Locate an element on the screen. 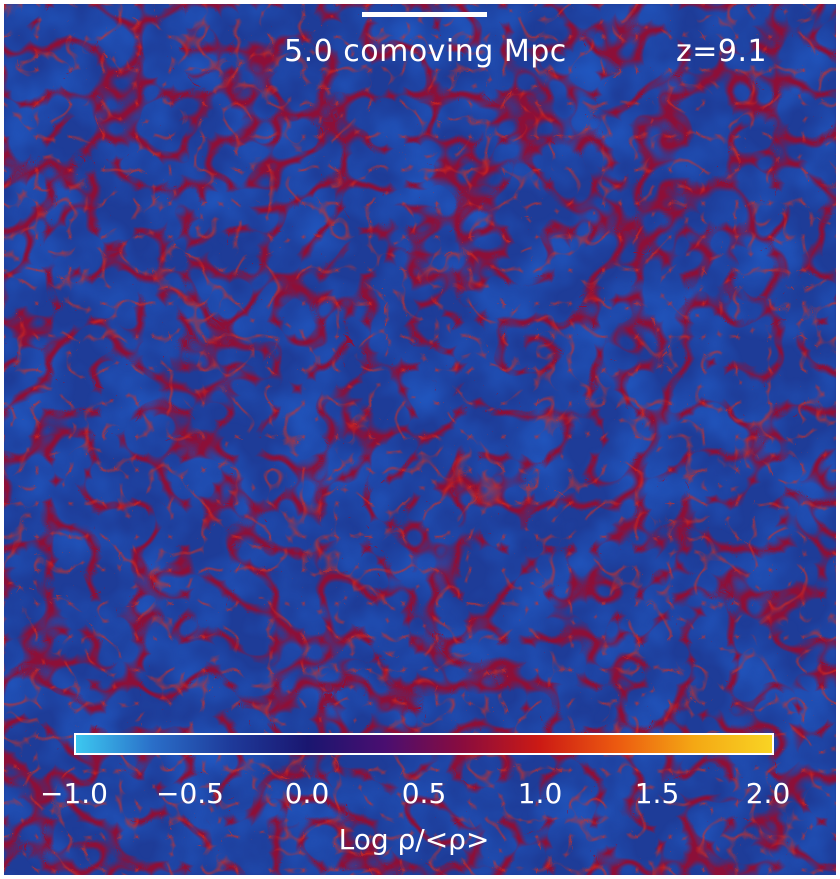  colorbar-tick-label: 1.0 is located at coordinates (540, 793).